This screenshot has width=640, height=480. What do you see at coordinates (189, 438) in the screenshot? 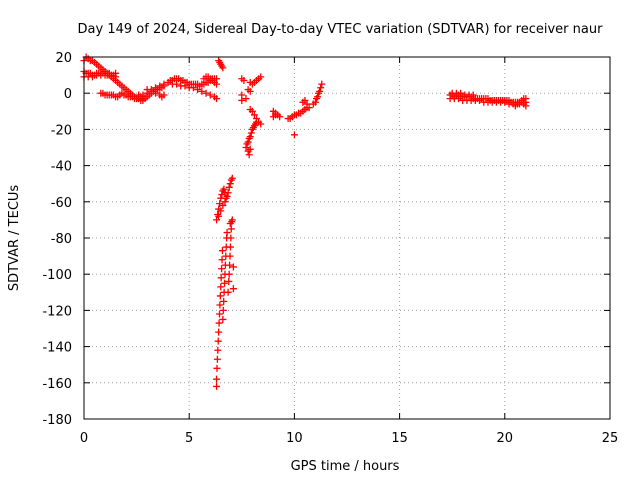
I see `x-tick-label: 5` at bounding box center [189, 438].